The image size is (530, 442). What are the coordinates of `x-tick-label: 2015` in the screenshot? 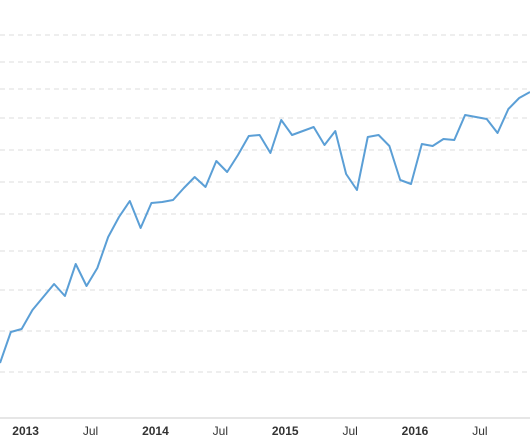 It's located at (285, 431).